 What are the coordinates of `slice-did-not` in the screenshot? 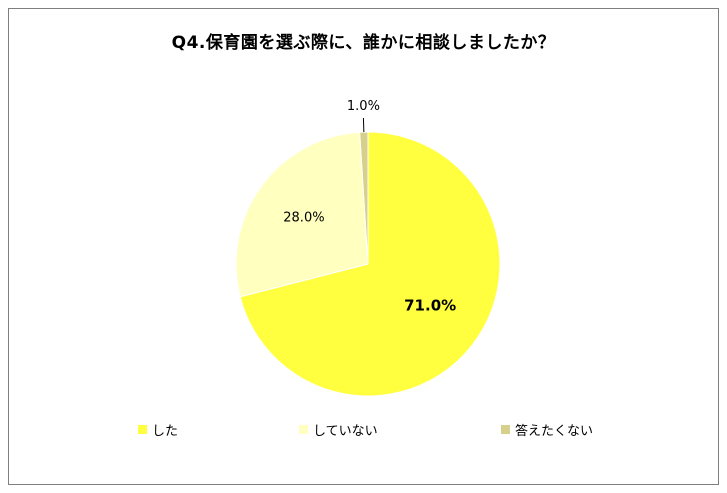 It's located at (302, 214).